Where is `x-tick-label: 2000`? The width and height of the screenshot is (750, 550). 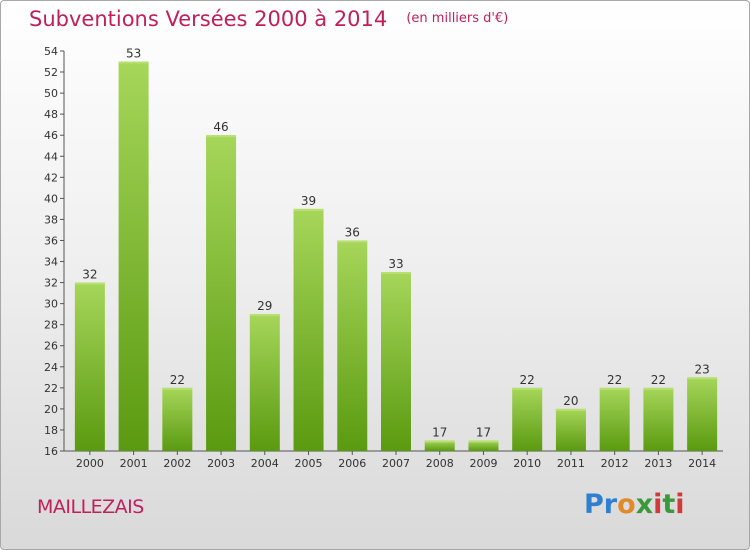 x-tick-label: 2000 is located at coordinates (90, 463).